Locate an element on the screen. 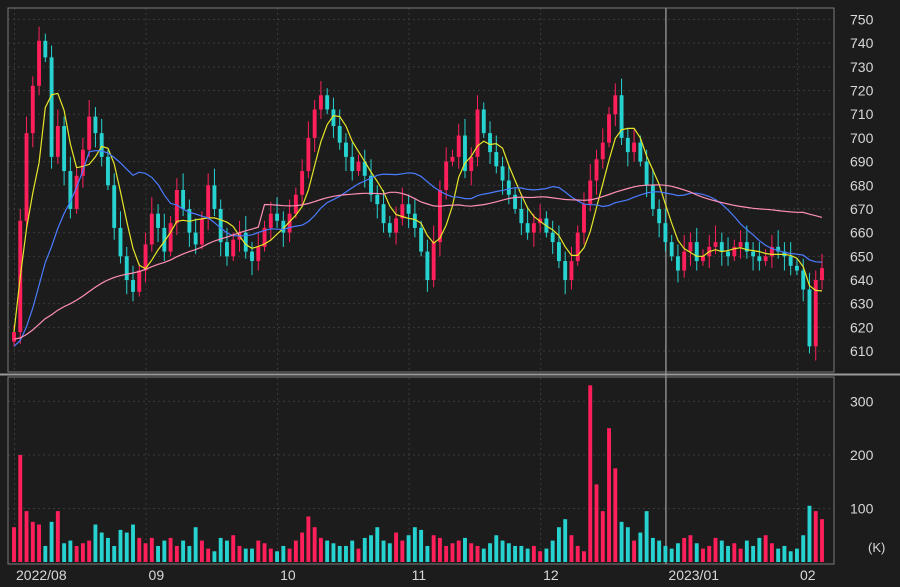 The width and height of the screenshot is (900, 587). price-tick-label: 690 is located at coordinates (862, 162).